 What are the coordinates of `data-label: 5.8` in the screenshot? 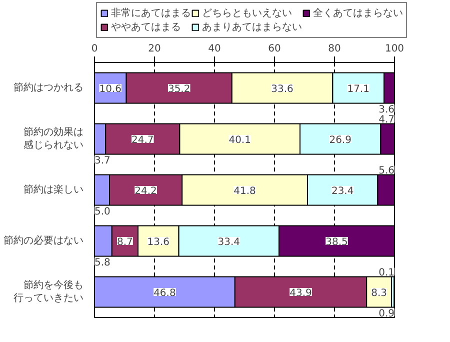 It's located at (102, 262).